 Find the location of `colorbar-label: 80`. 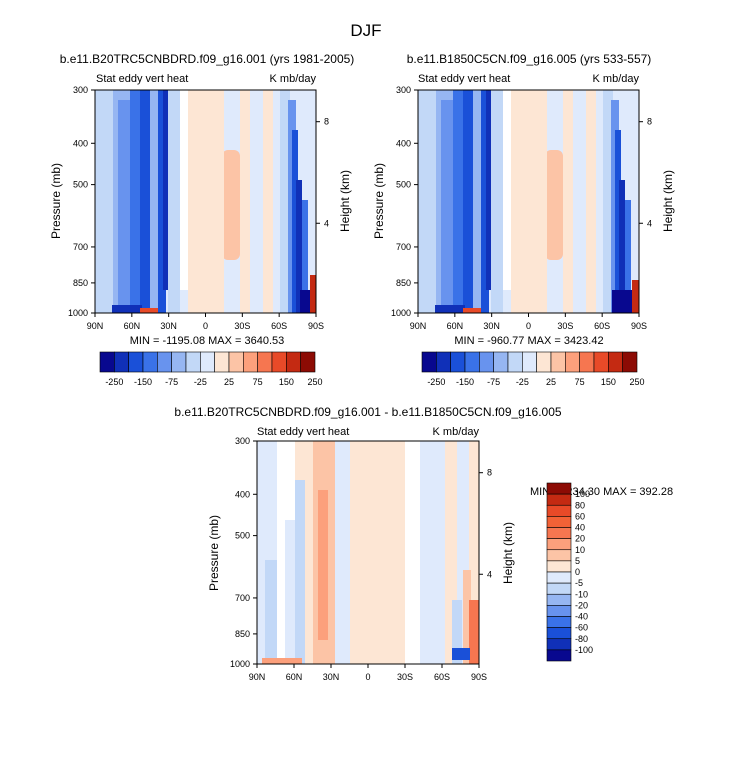

colorbar-label: 80 is located at coordinates (580, 505).